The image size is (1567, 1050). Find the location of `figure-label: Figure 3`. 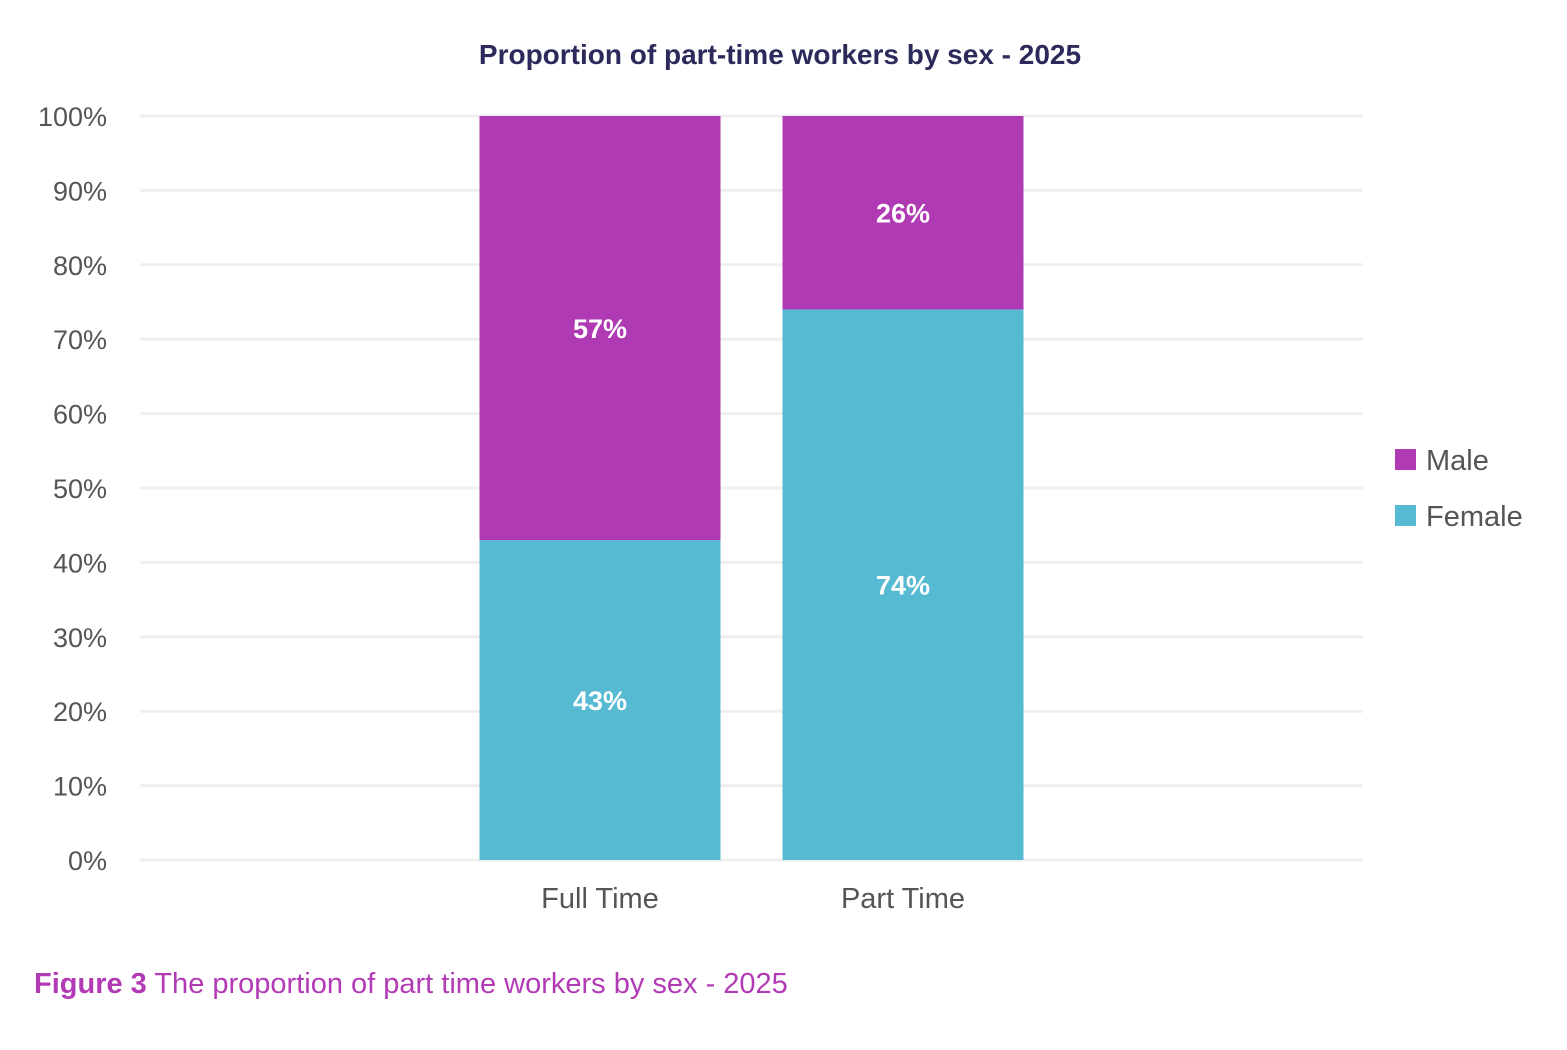

figure-label: Figure 3 is located at coordinates (90, 984).